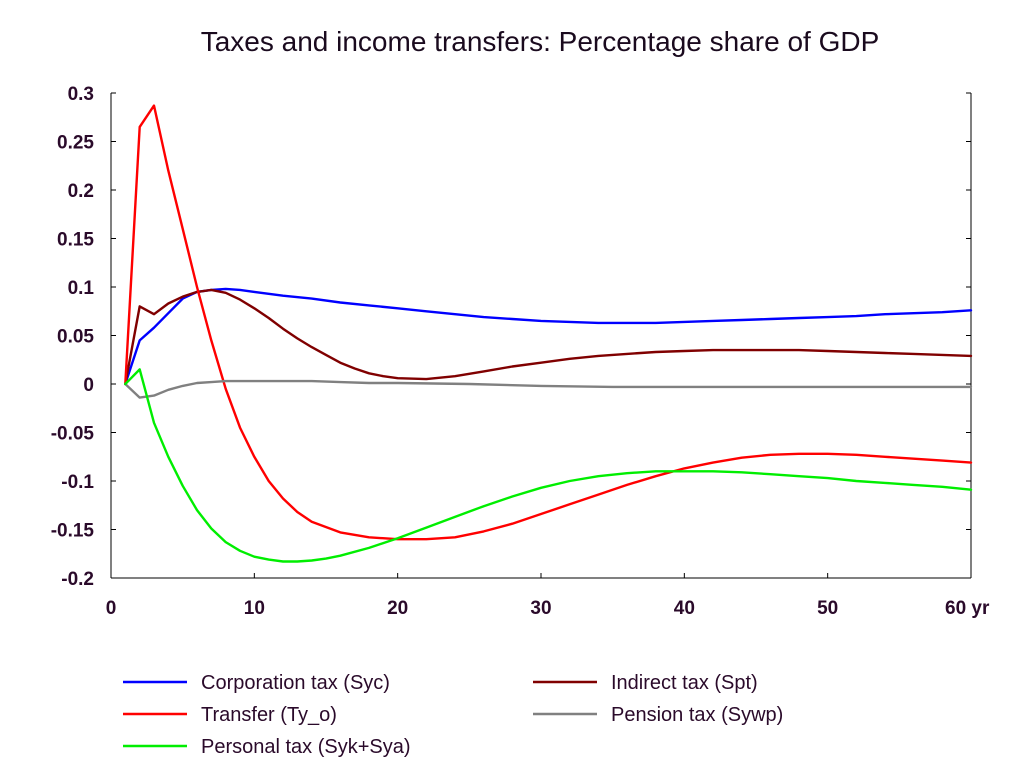  What do you see at coordinates (295, 683) in the screenshot?
I see `legend-label-0: Corporation tax (Syc)` at bounding box center [295, 683].